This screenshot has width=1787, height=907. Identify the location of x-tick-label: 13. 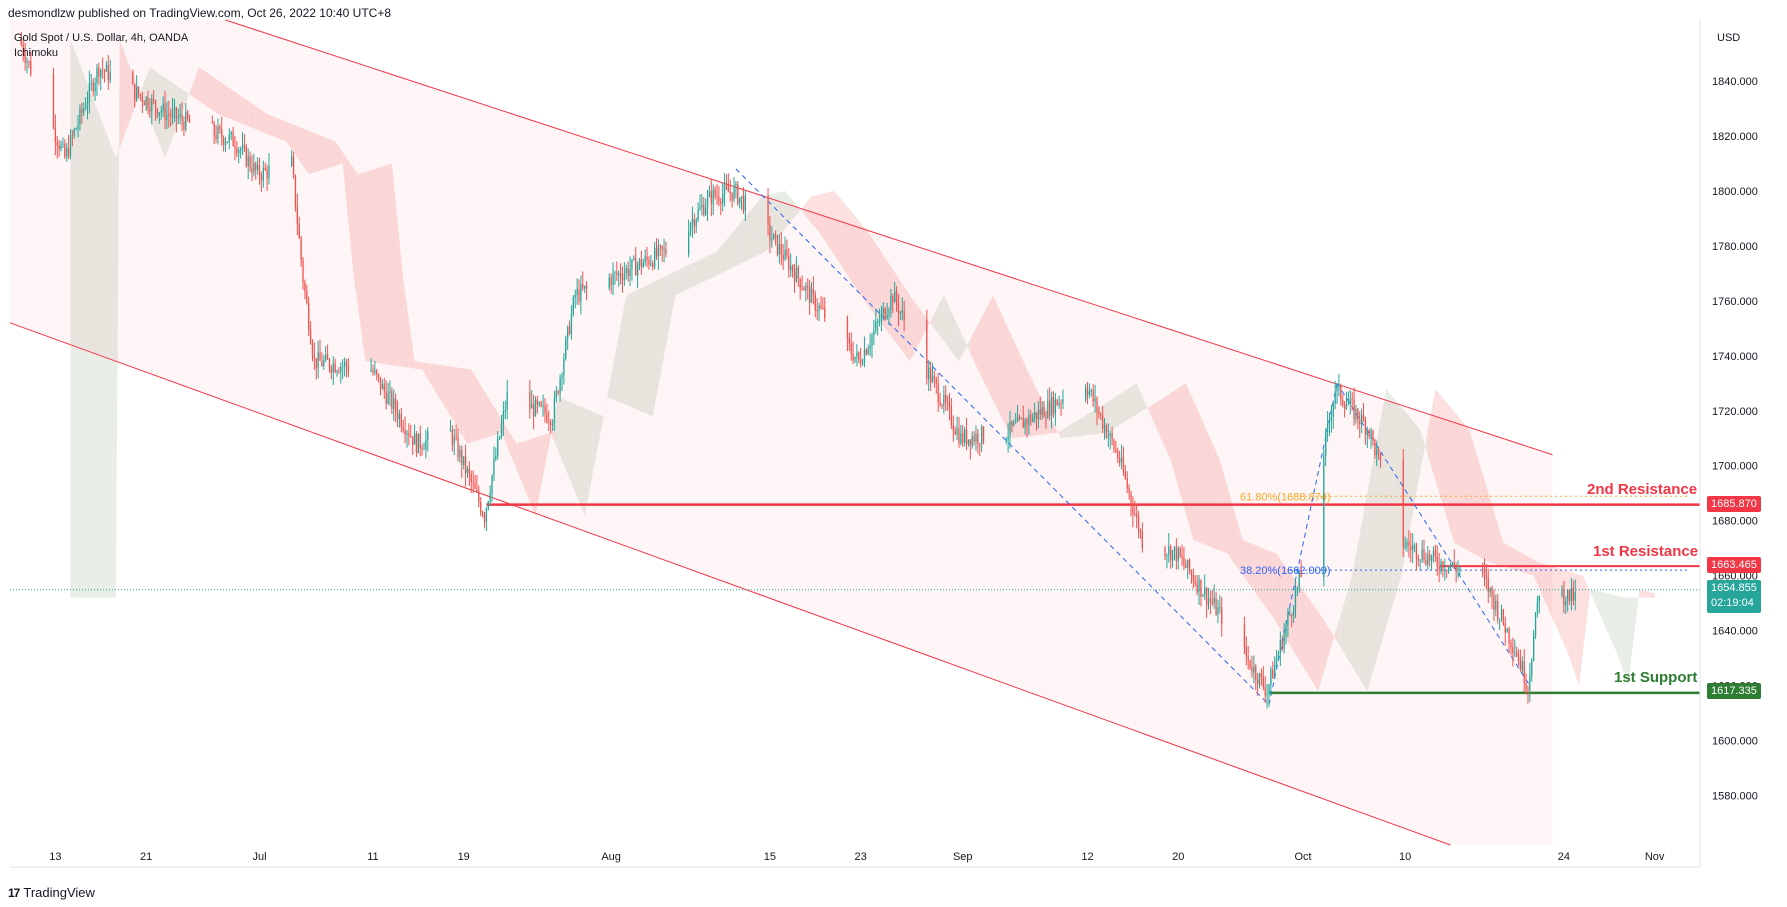
(55, 857).